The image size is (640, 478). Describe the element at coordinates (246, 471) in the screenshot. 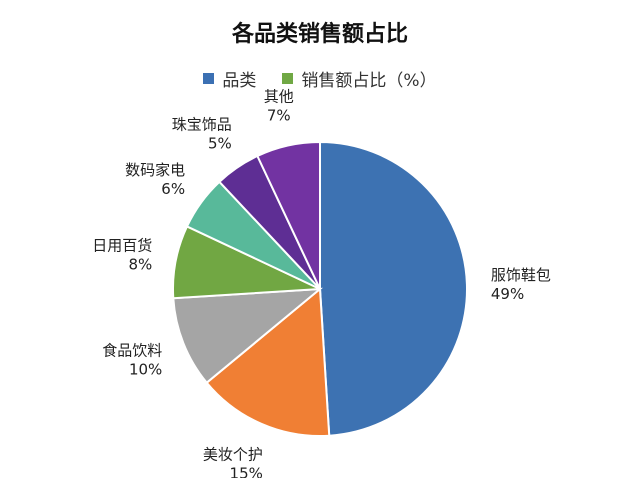

I see `slice-value-label-1: 15%` at that location.